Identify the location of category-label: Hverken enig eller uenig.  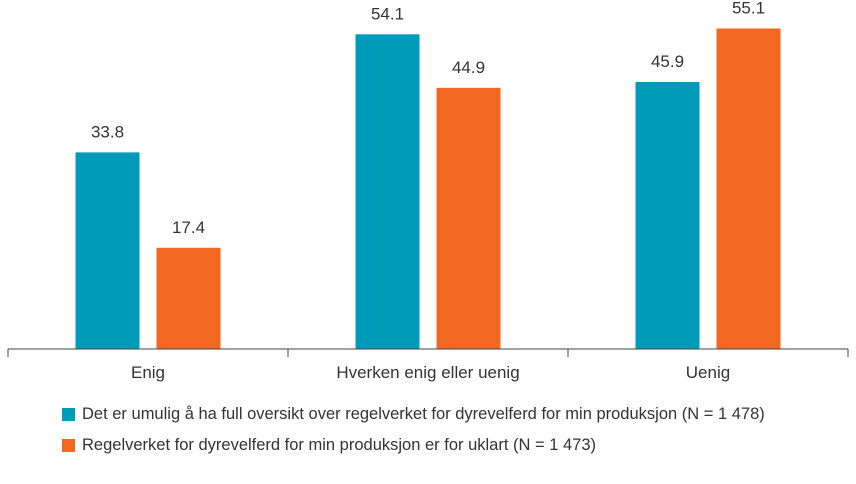
(427, 372).